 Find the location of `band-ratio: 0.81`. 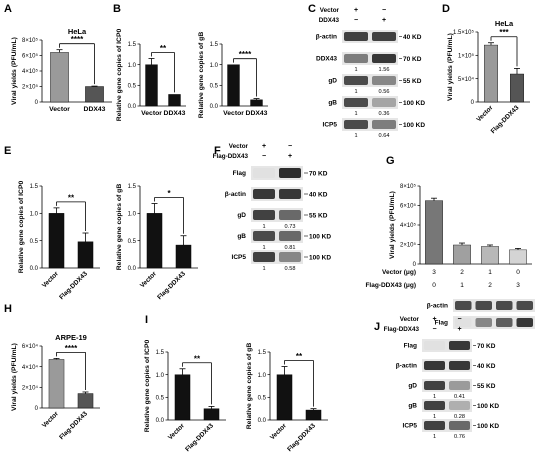

band-ratio: 0.81 is located at coordinates (290, 248).